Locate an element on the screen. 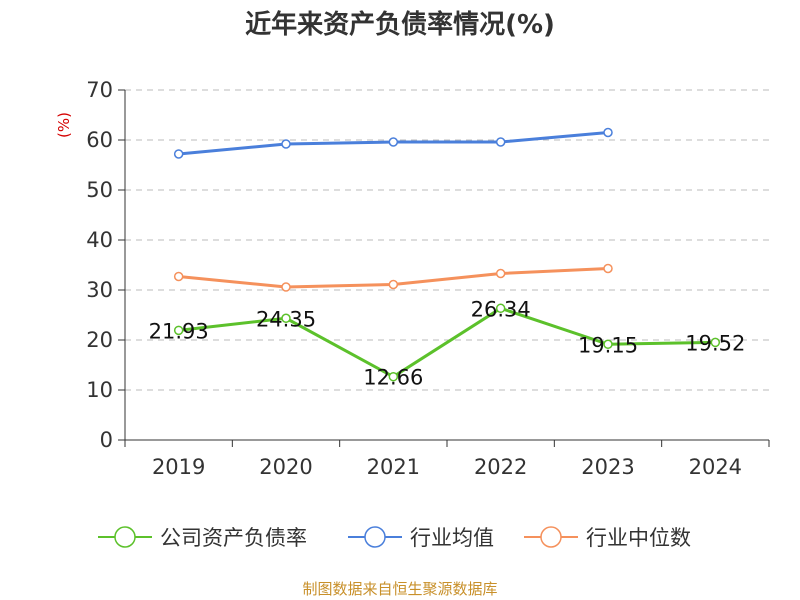  data-label: 12.66 is located at coordinates (393, 378).